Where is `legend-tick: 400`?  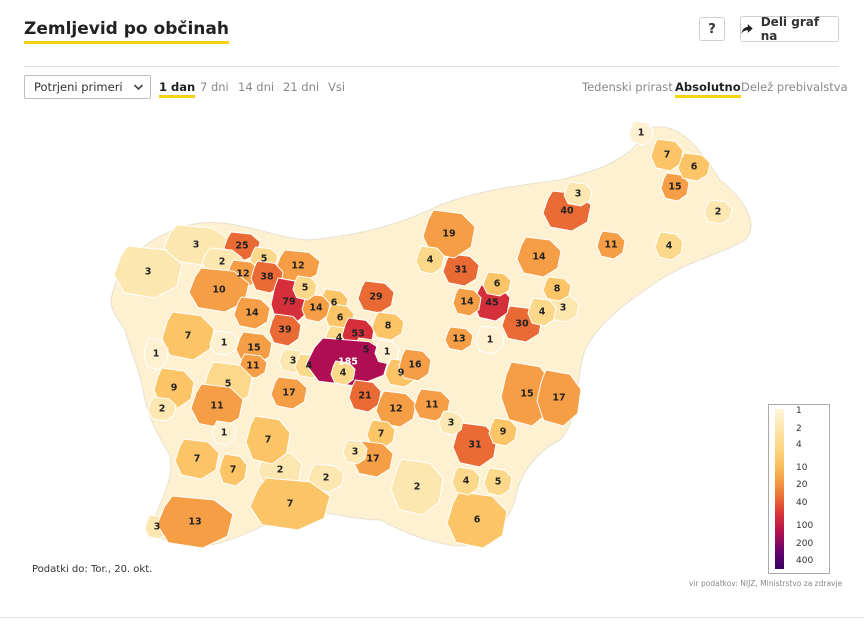 legend-tick: 400 is located at coordinates (805, 561).